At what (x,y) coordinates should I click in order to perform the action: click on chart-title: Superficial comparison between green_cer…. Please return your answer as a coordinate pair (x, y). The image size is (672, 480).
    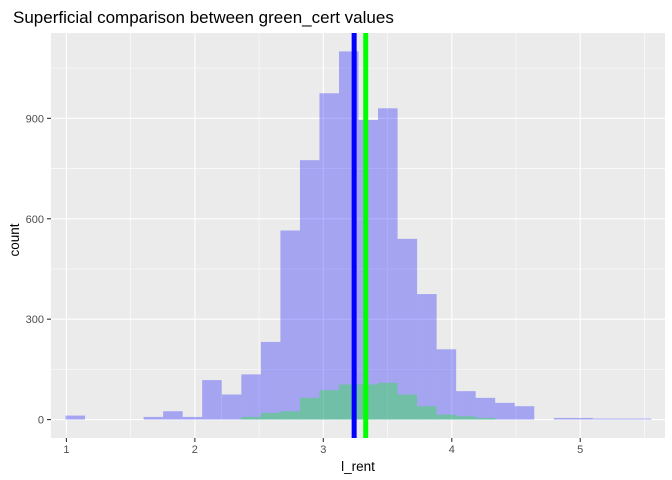
    Looking at the image, I should click on (203, 17).